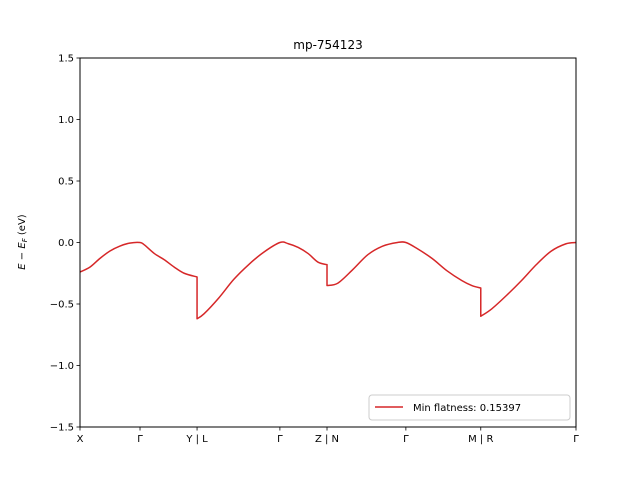 The height and width of the screenshot is (480, 640). I want to click on plot-layer, so click(328, 280).